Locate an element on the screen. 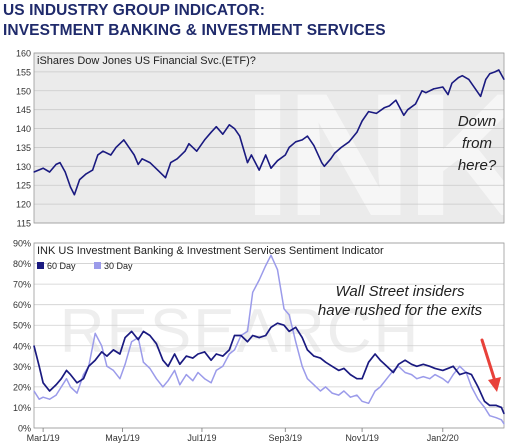 The height and width of the screenshot is (445, 513). legend-swatch-60-day is located at coordinates (40, 265).